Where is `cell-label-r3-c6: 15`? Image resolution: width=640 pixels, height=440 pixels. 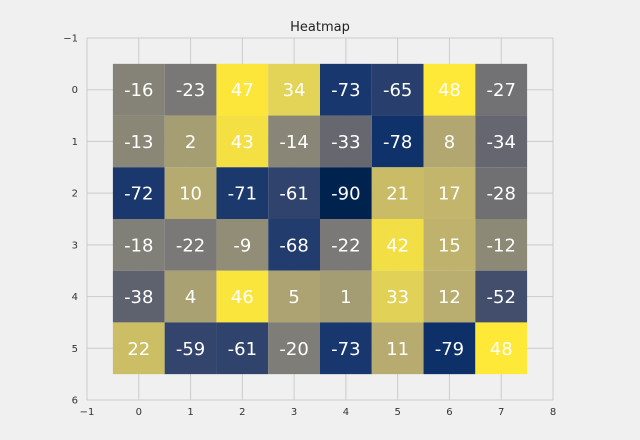
cell-label-r3-c6: 15 is located at coordinates (449, 245).